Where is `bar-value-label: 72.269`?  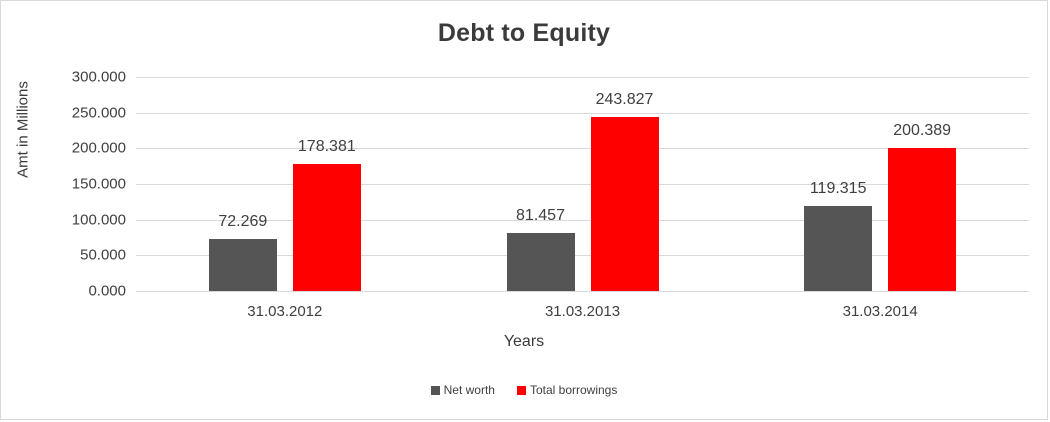 bar-value-label: 72.269 is located at coordinates (243, 222).